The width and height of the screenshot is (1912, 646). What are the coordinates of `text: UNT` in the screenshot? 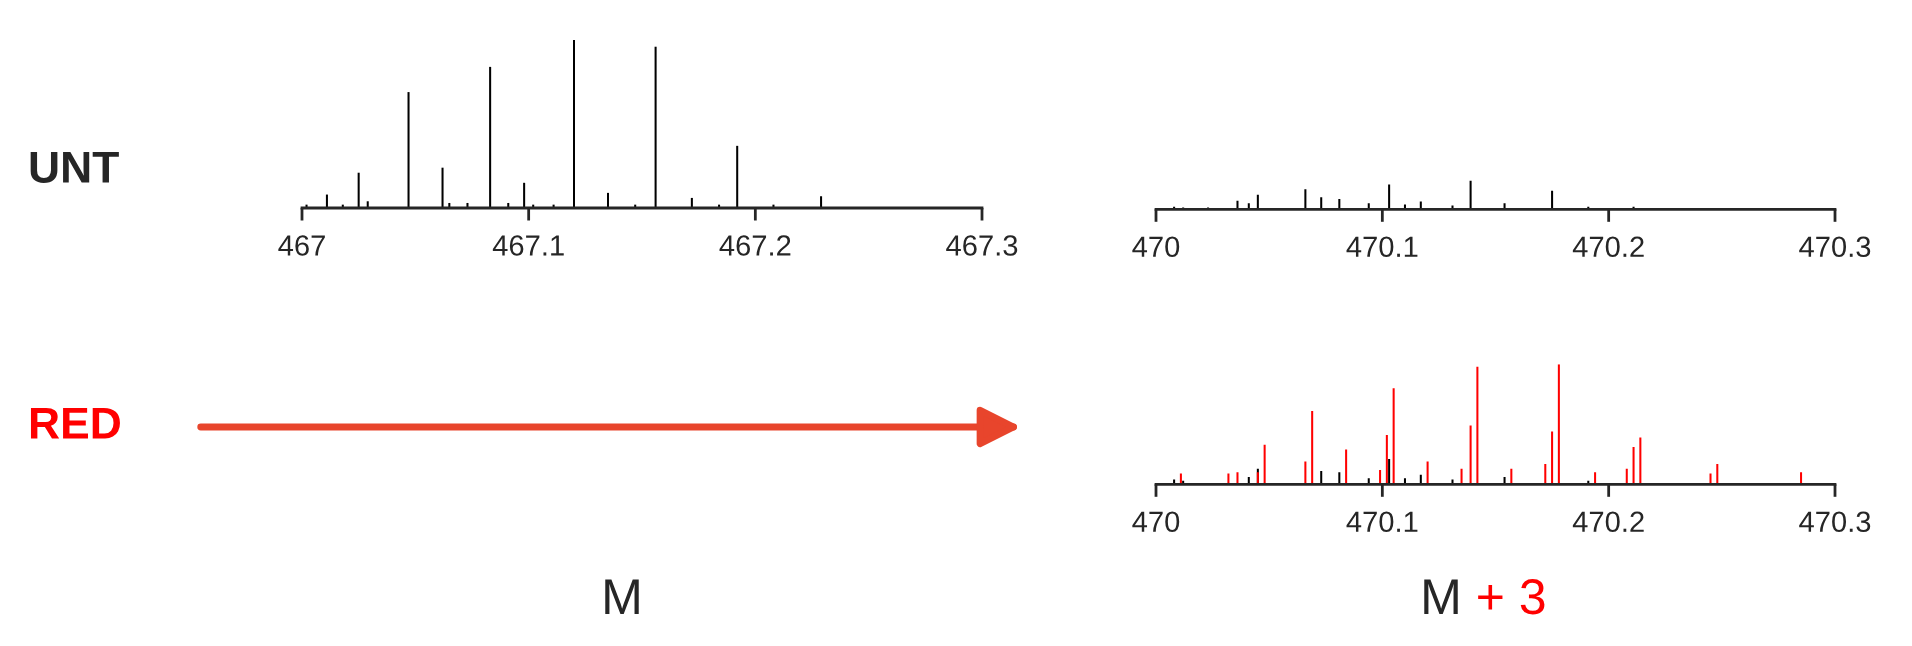 It's located at (74, 167).